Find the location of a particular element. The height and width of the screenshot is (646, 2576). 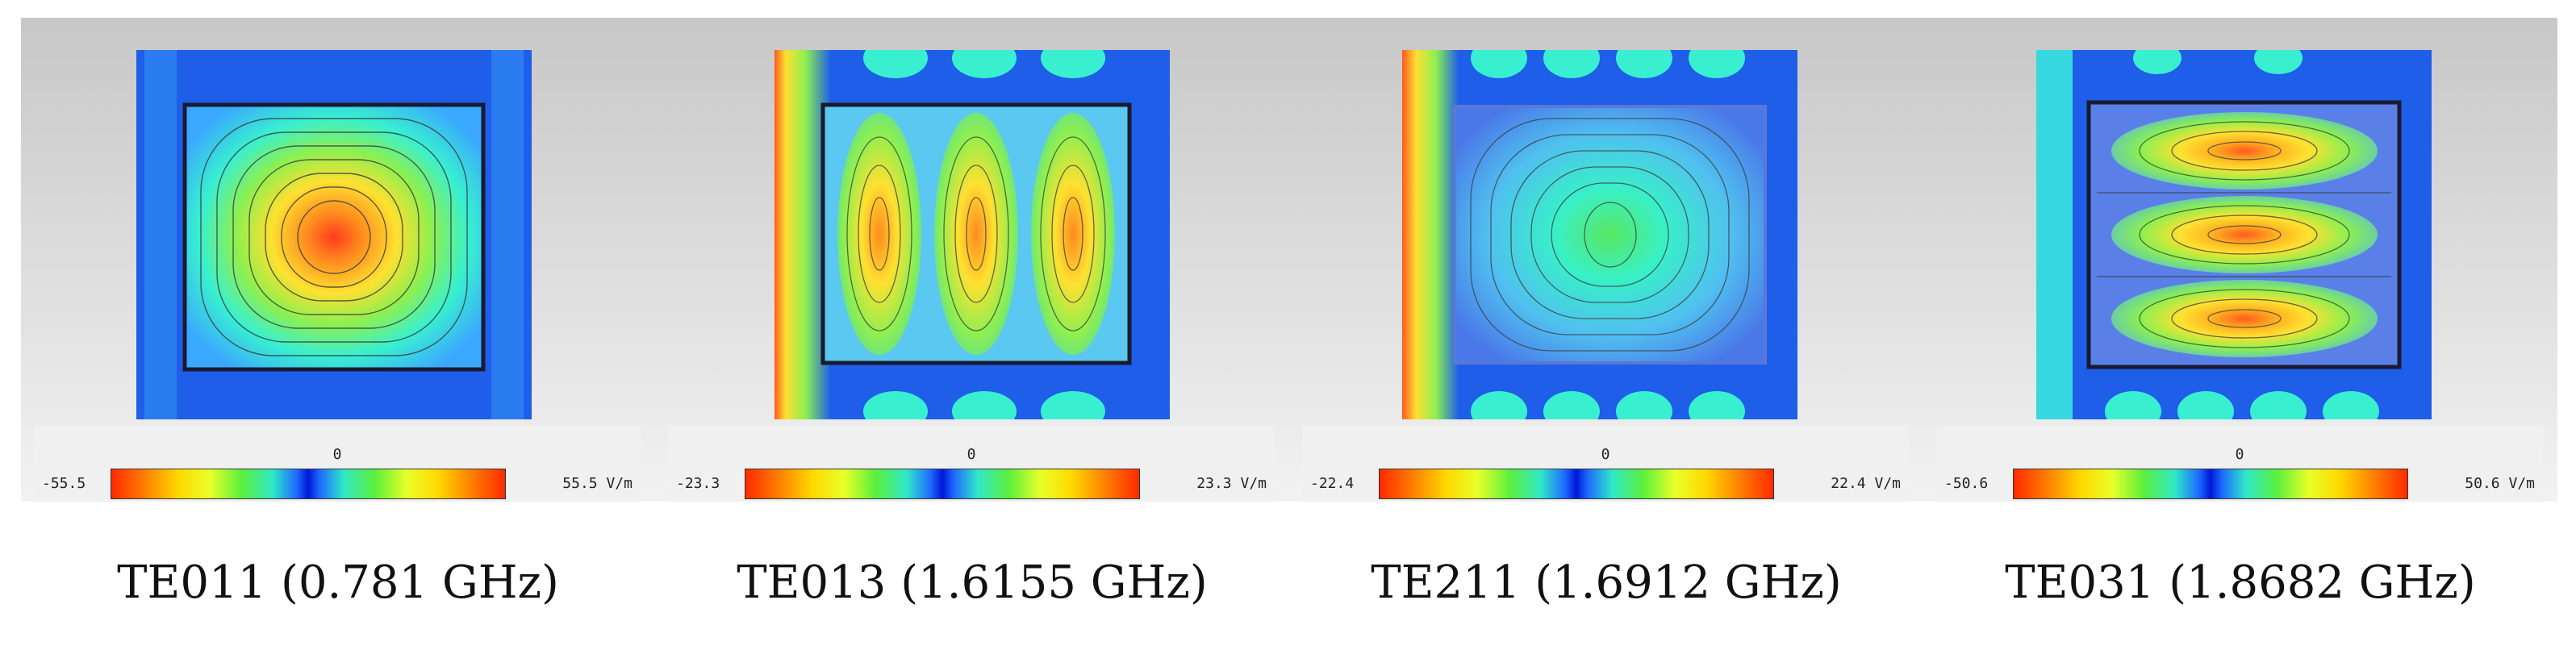

field-contour-te211 is located at coordinates (1599, 234).